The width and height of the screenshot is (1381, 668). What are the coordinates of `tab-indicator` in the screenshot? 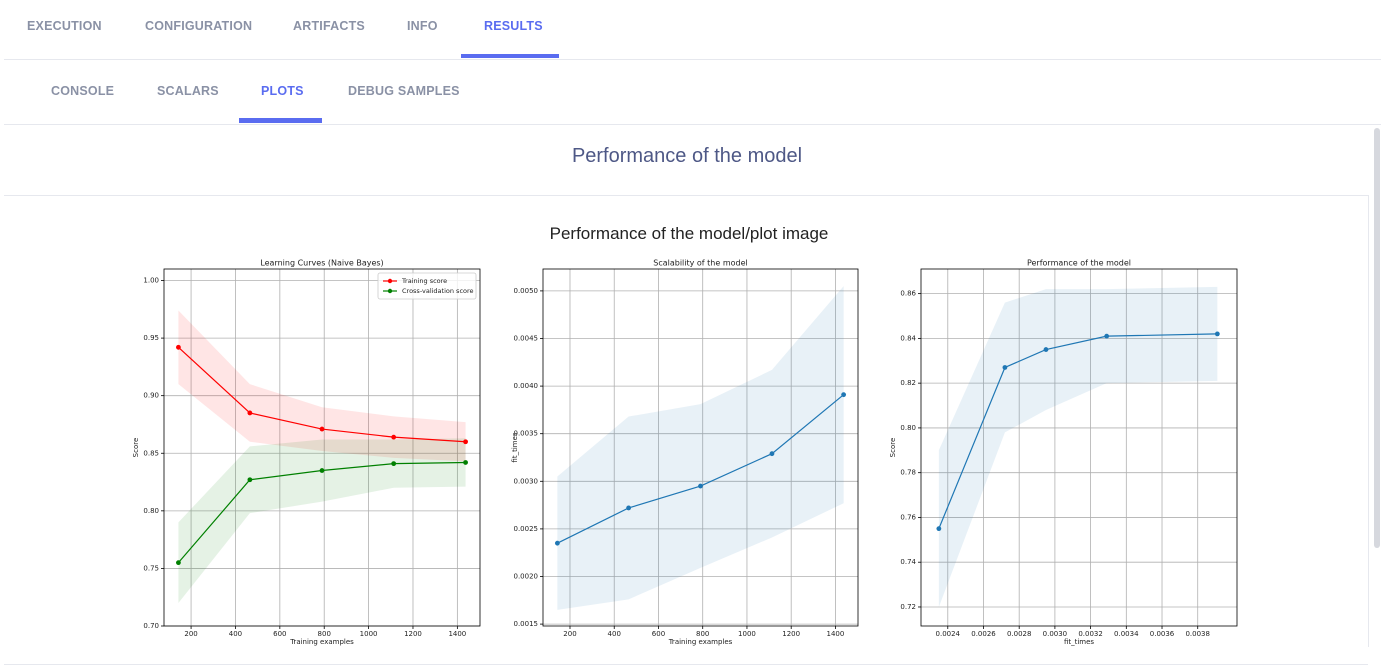 It's located at (510, 56).